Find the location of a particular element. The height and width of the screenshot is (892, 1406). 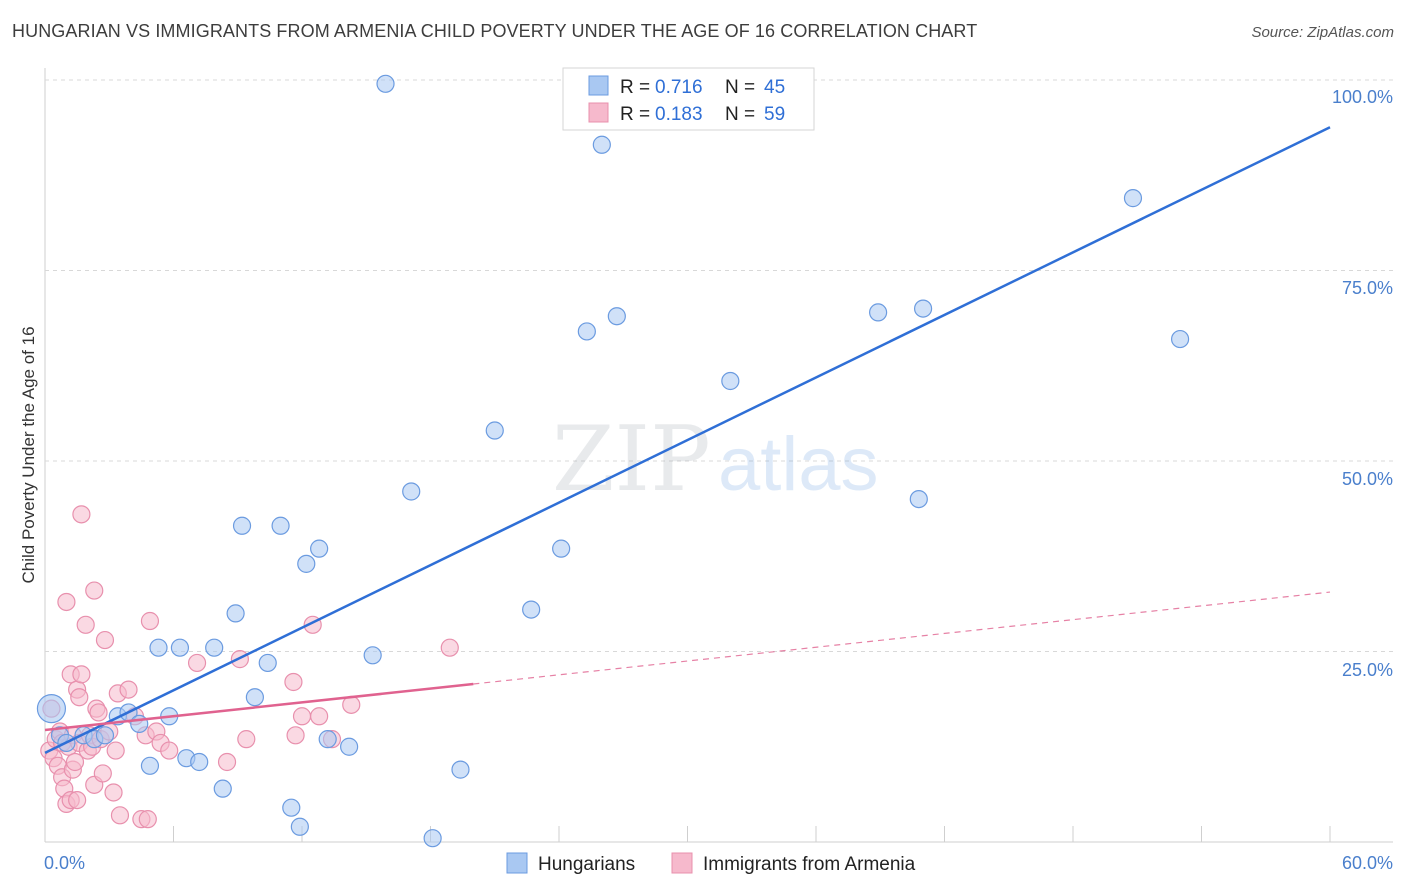

bottom-legend-armenia: Immigrants from Armenia is located at coordinates (809, 864).